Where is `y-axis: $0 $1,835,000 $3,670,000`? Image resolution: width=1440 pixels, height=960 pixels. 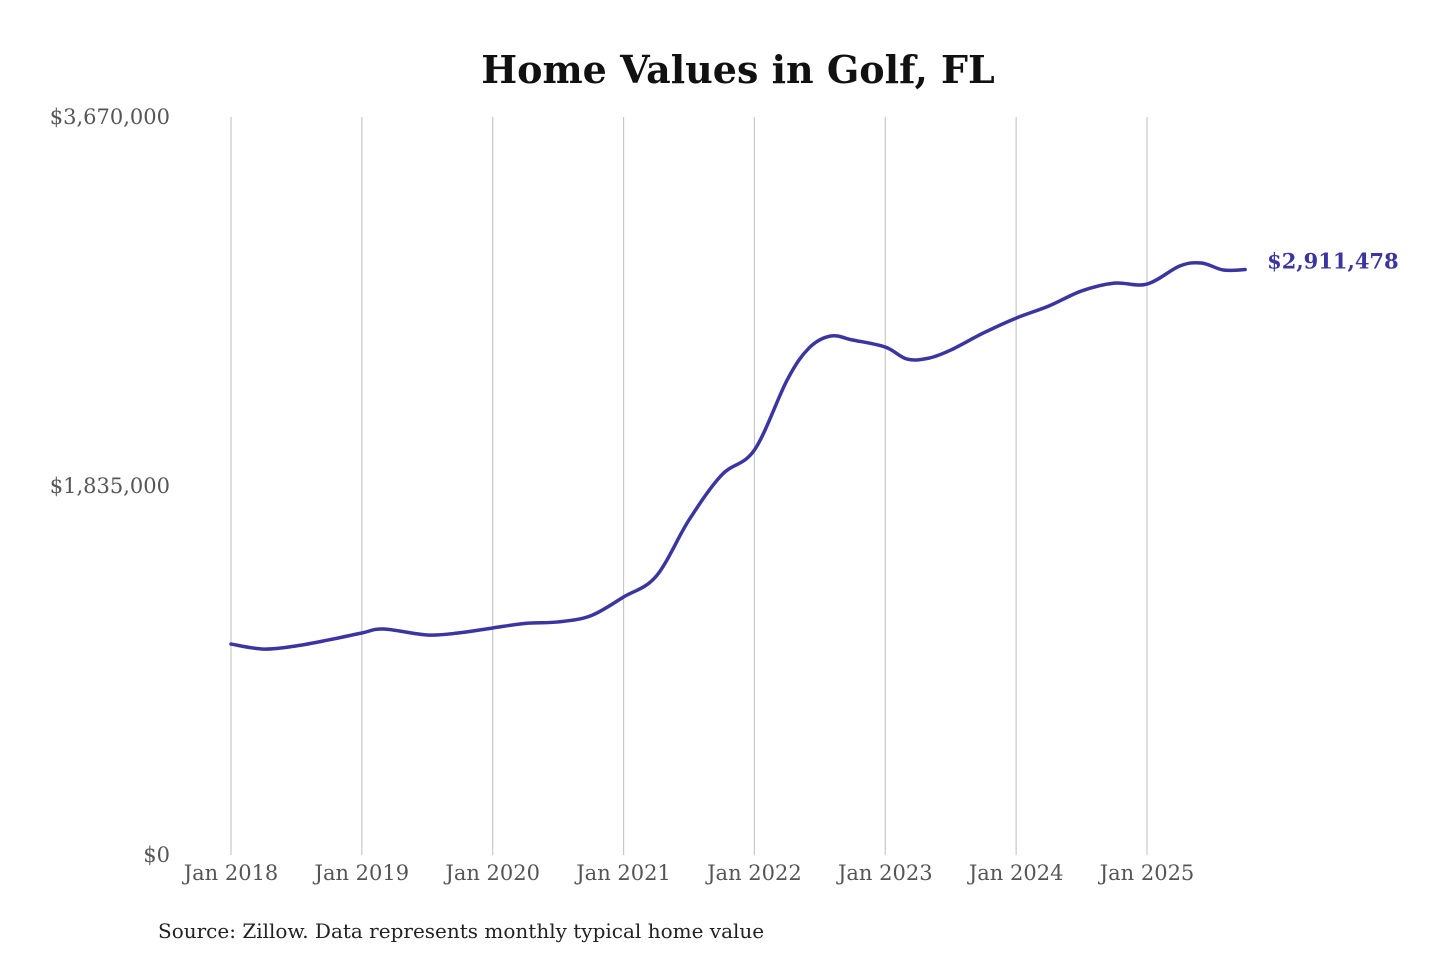 y-axis: $0 $1,835,000 $3,670,000 is located at coordinates (110, 486).